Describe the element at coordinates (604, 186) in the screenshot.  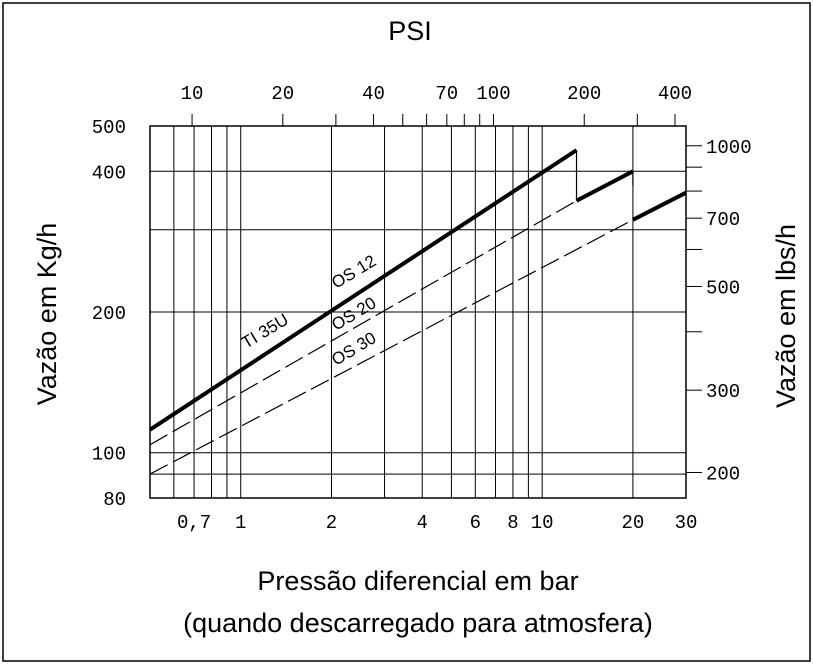
I see `series-os12-thick-segment` at that location.